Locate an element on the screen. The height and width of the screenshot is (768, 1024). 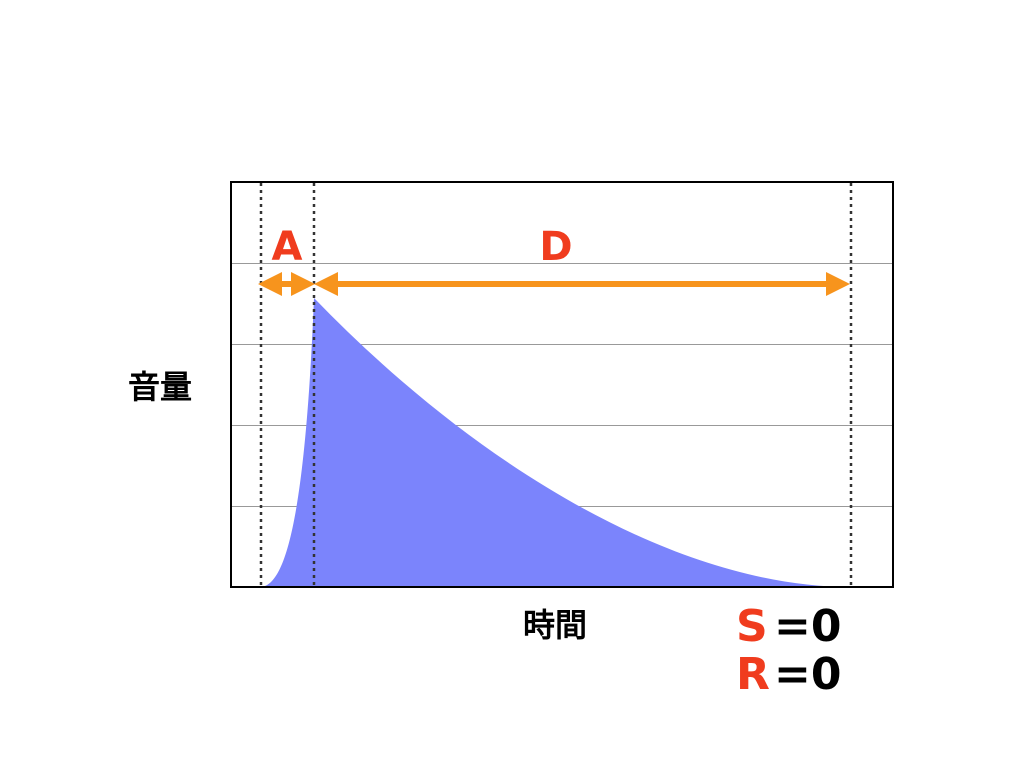
sustain-label: S is located at coordinates (752, 626).